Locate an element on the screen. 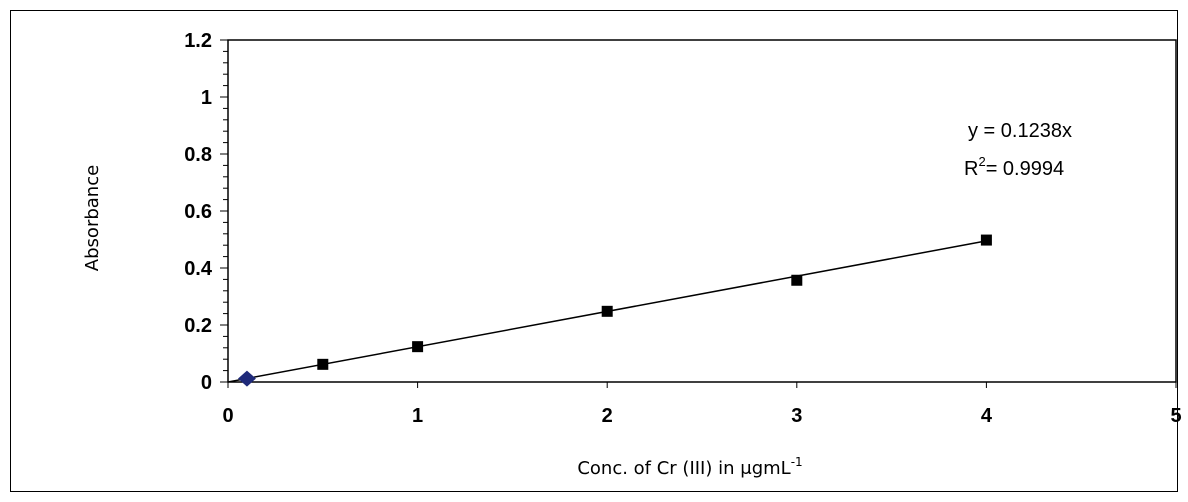  y-tick-label: 1 is located at coordinates (206, 98).